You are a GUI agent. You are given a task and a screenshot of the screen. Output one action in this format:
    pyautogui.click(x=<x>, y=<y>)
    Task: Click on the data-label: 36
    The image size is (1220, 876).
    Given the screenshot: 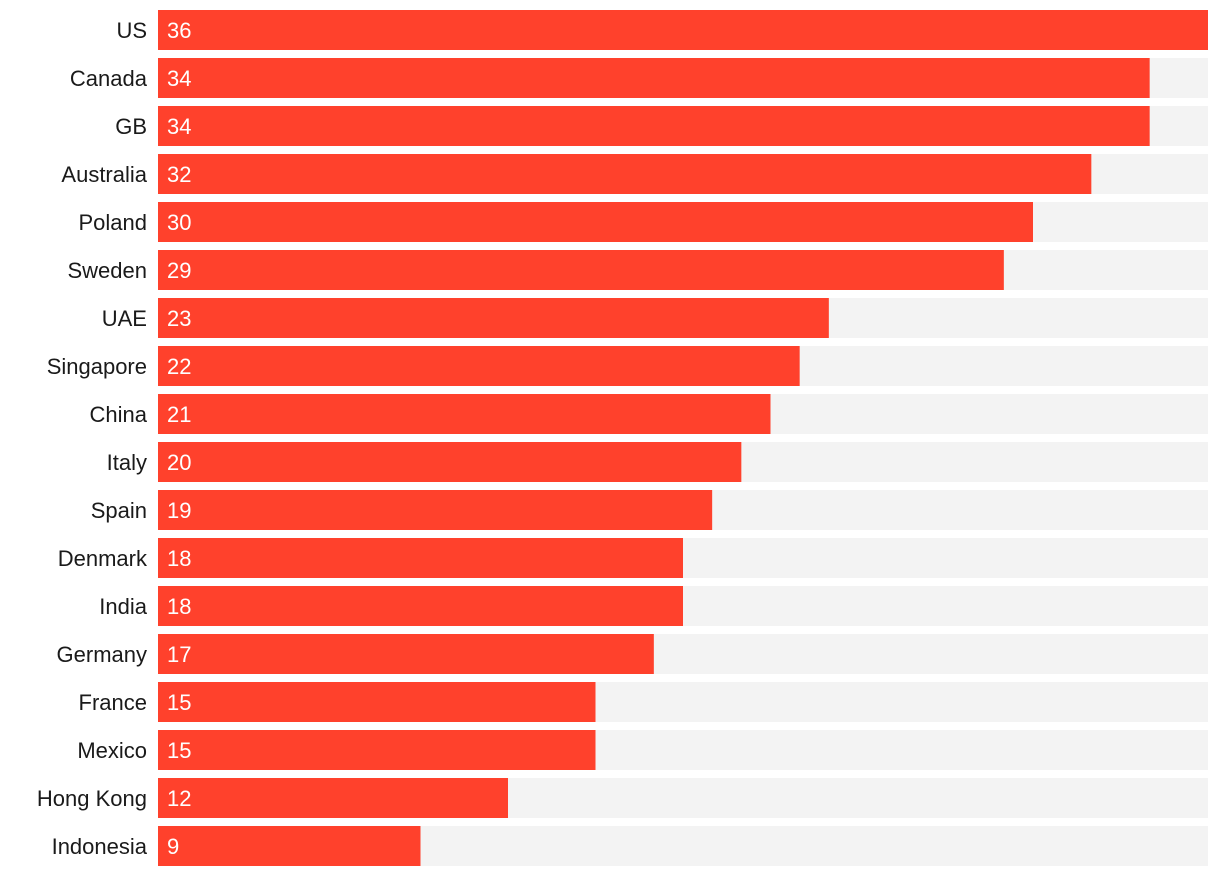 What is the action you would take?
    pyautogui.click(x=179, y=30)
    